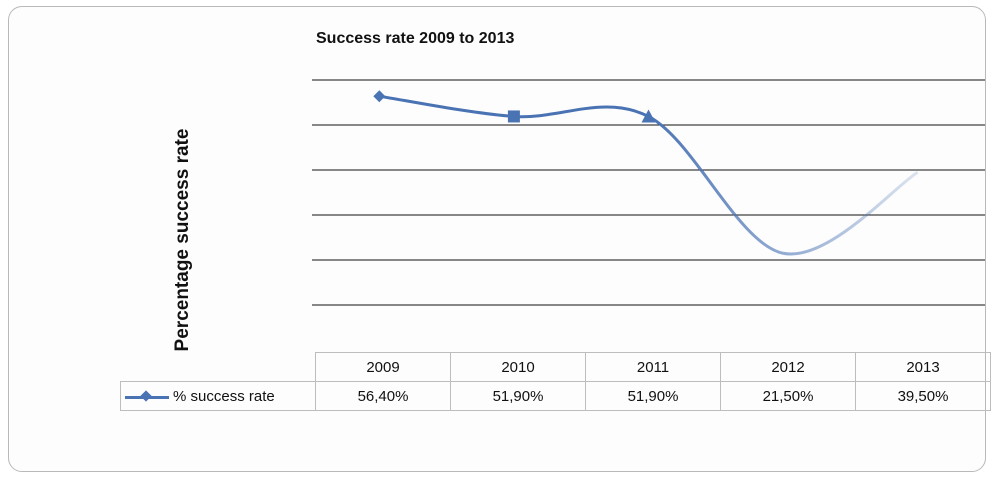 The height and width of the screenshot is (481, 996). What do you see at coordinates (648, 116) in the screenshot?
I see `data-point-2011` at bounding box center [648, 116].